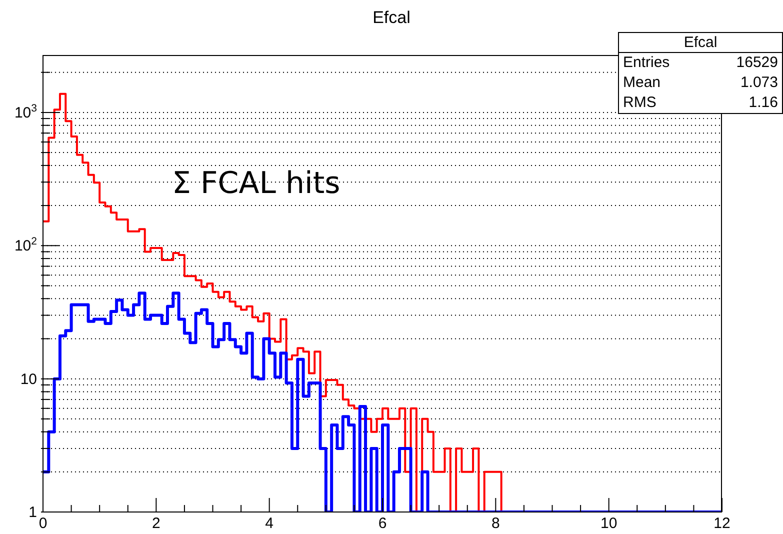 The width and height of the screenshot is (783, 534). I want to click on x-tick-label: 0, so click(43, 523).